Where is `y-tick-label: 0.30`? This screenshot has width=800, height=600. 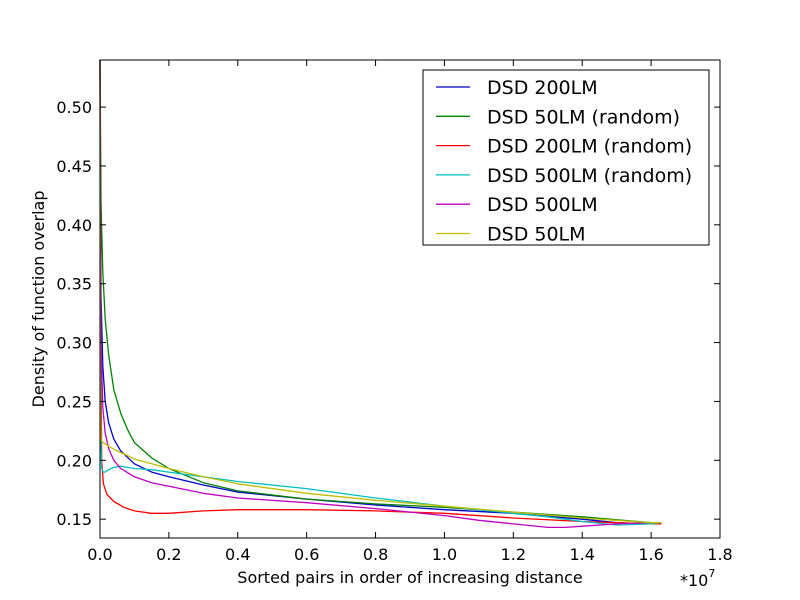
y-tick-label: 0.30 is located at coordinates (74, 343).